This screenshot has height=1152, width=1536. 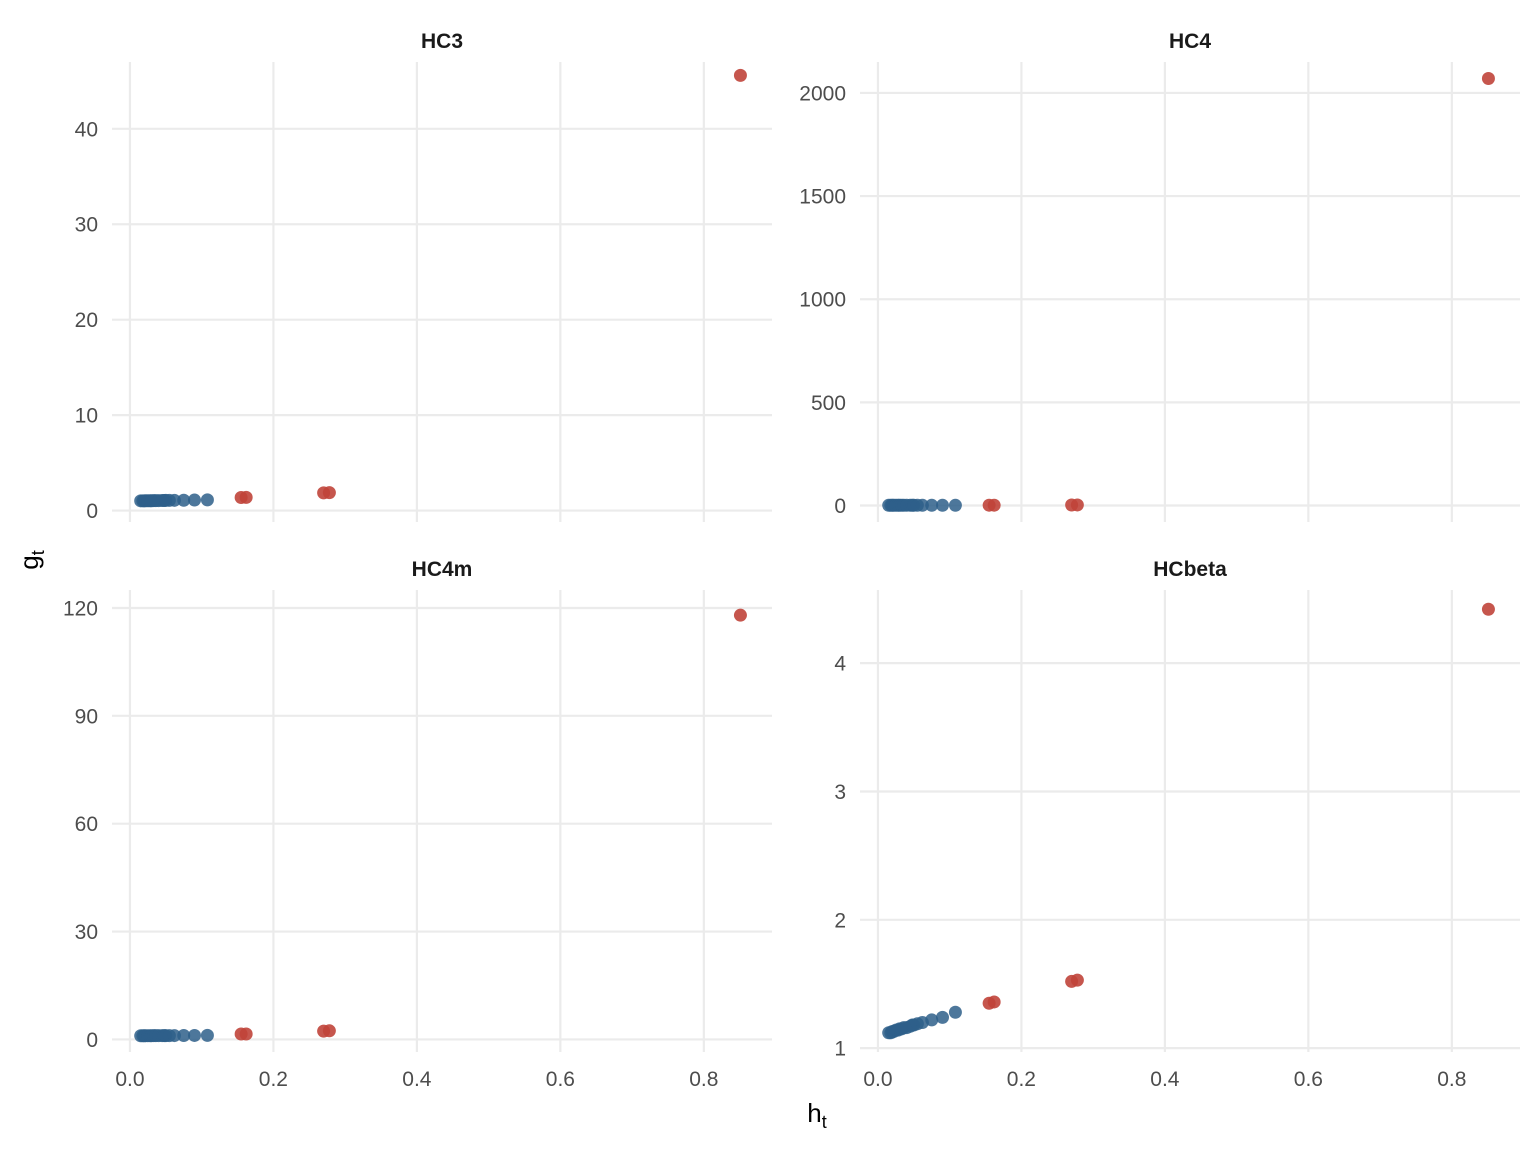 What do you see at coordinates (442, 41) in the screenshot?
I see `panel-title: HC3` at bounding box center [442, 41].